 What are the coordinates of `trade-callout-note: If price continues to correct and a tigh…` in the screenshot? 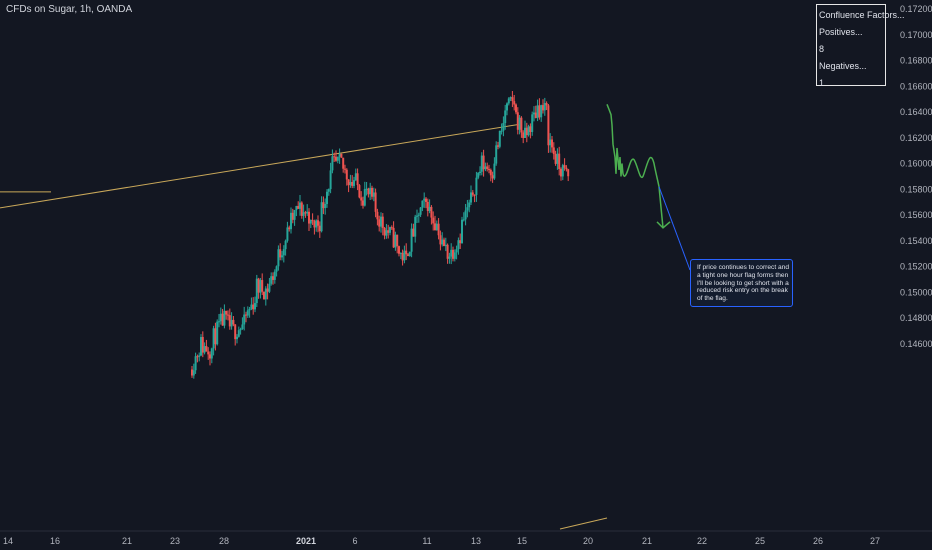 It's located at (741, 283).